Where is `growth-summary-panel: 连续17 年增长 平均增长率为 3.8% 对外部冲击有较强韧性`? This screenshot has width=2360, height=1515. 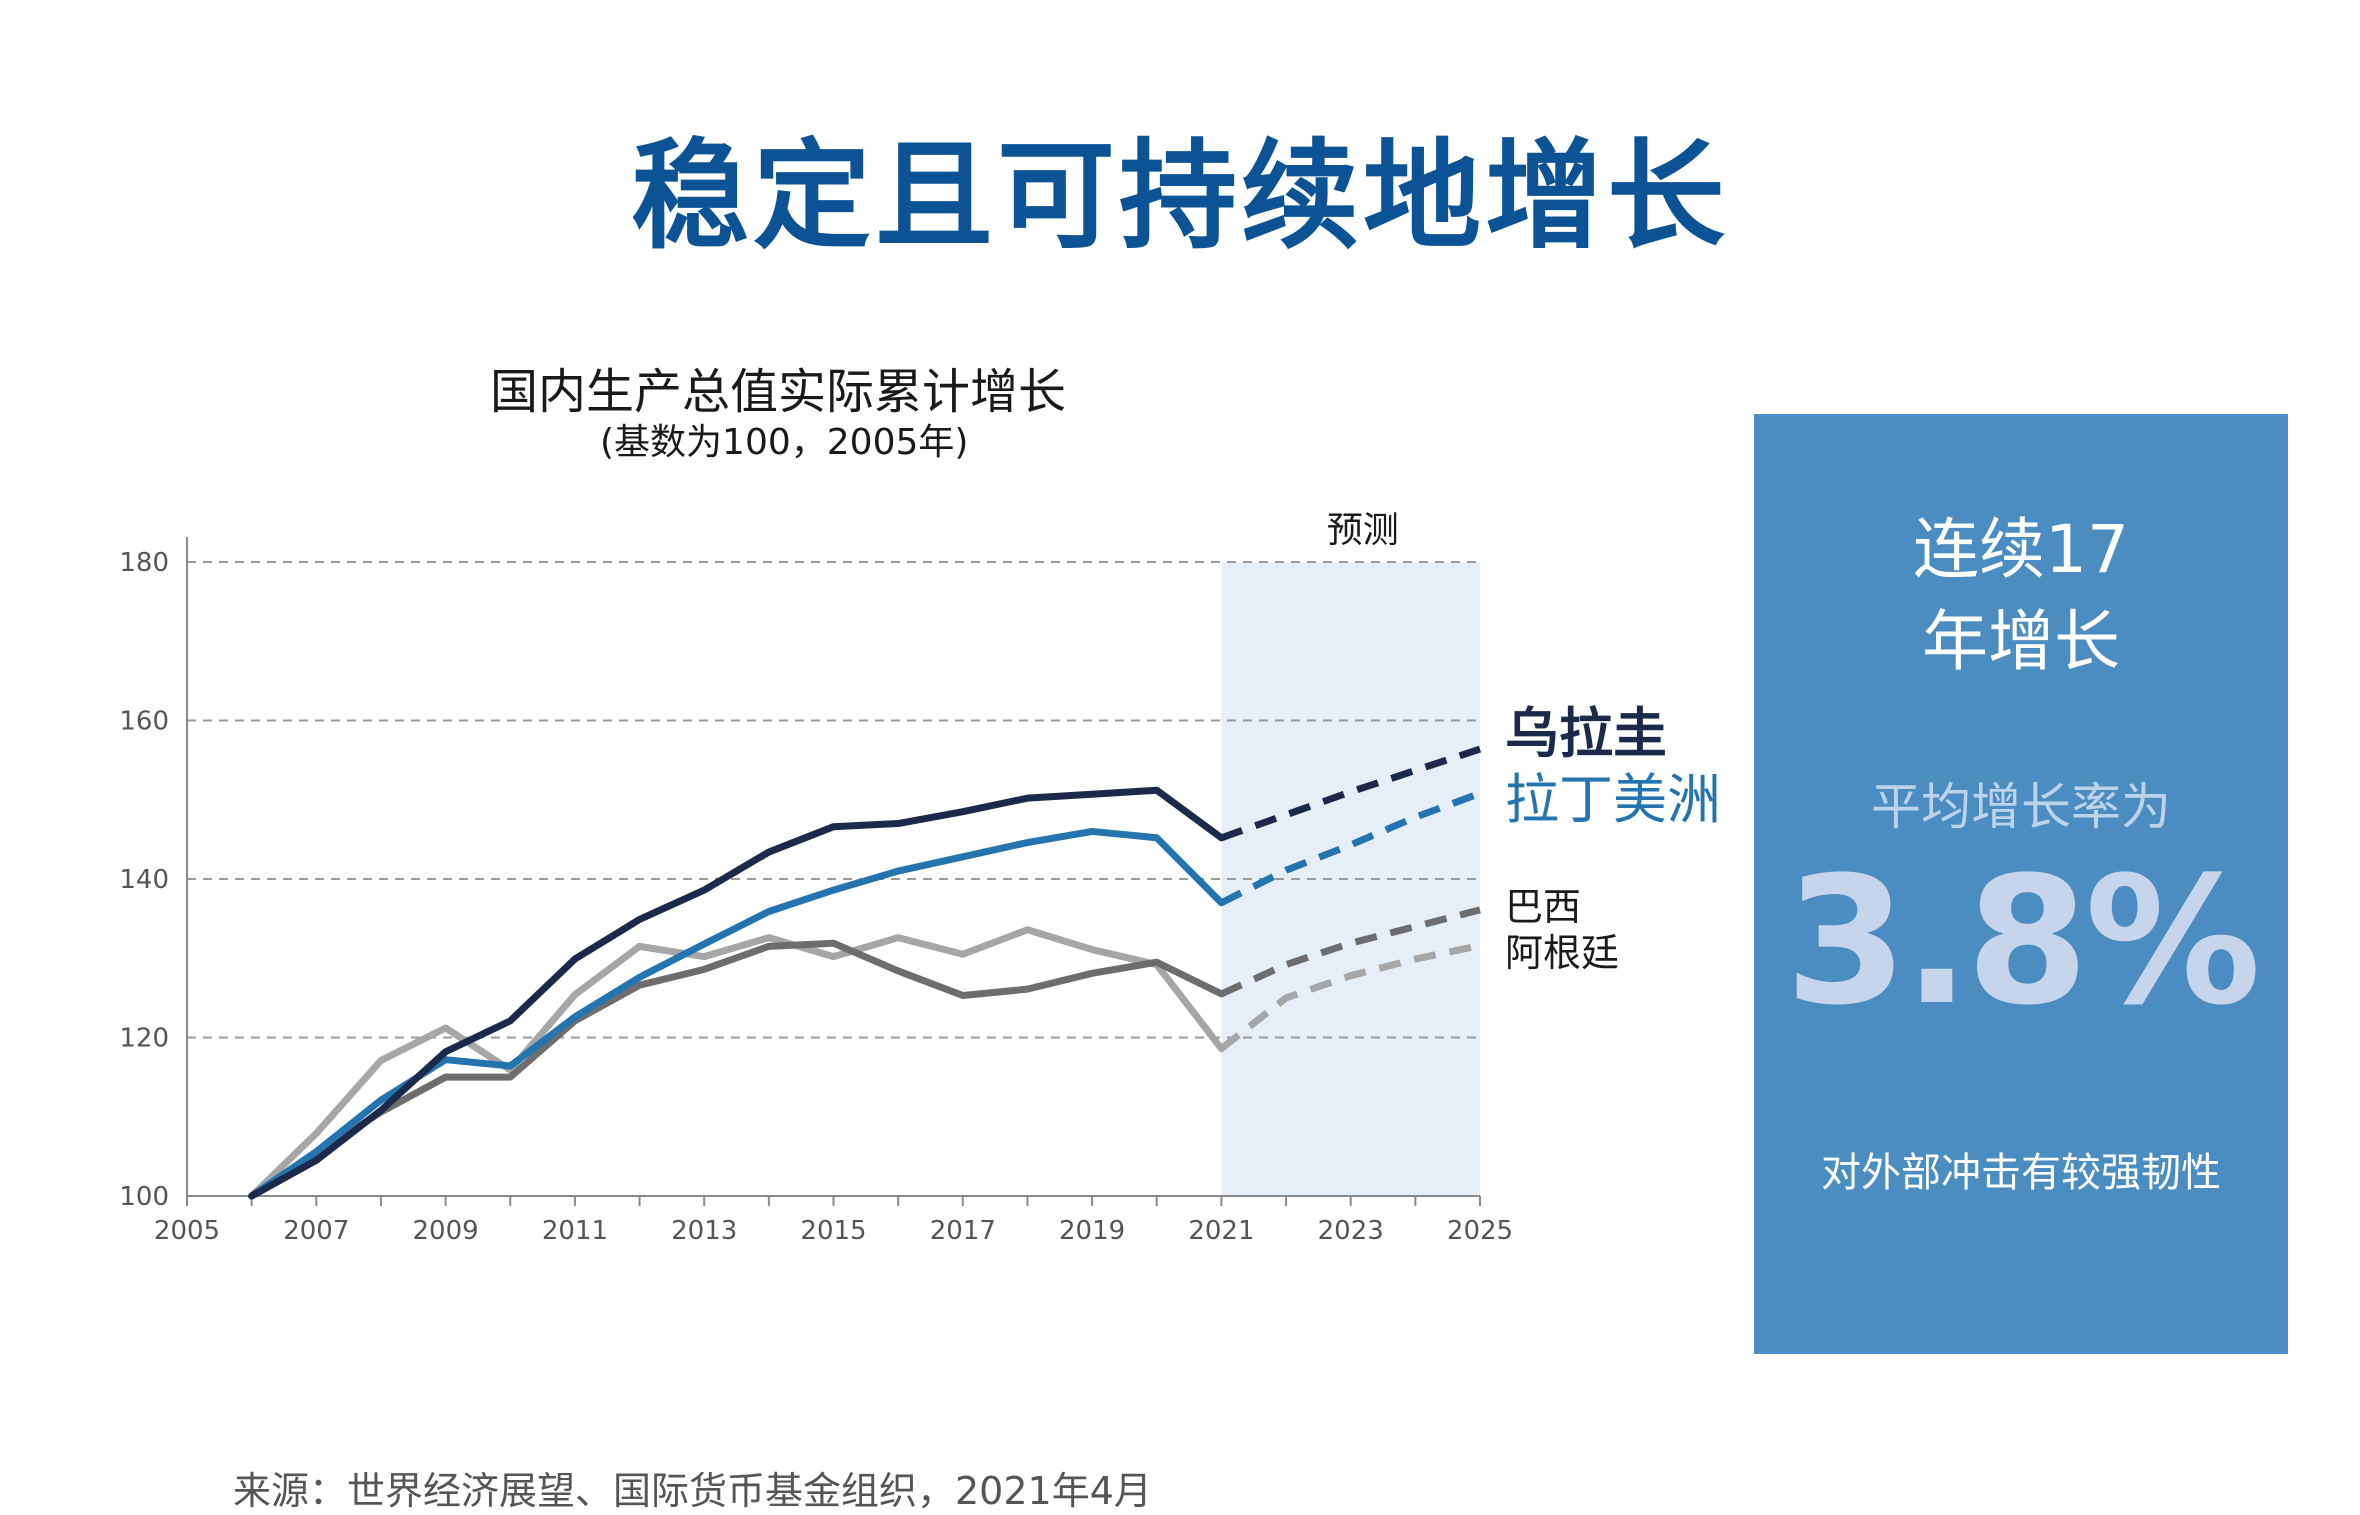 growth-summary-panel: 连续17 年增长 平均增长率为 3.8% 对外部冲击有较强韧性 is located at coordinates (2021, 884).